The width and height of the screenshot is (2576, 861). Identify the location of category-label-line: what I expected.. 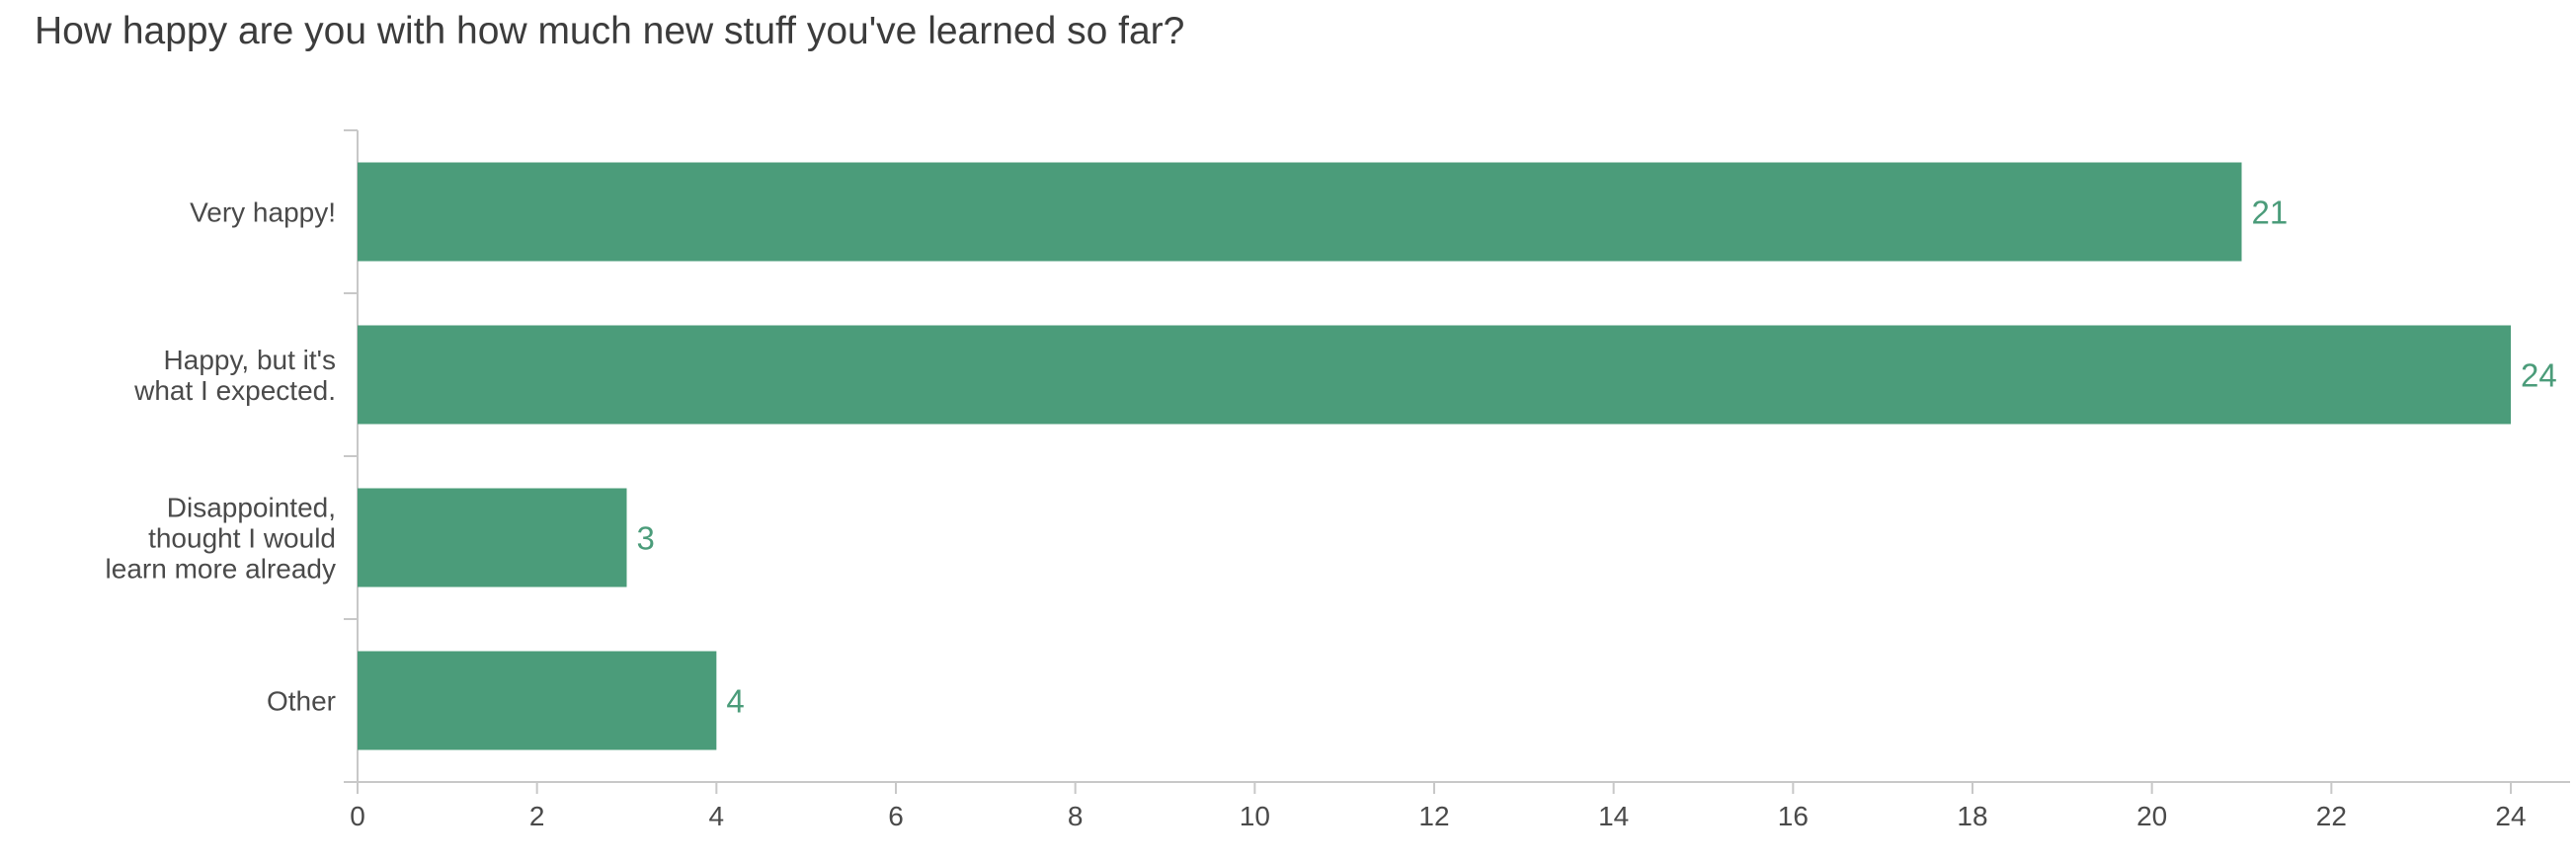
(234, 390).